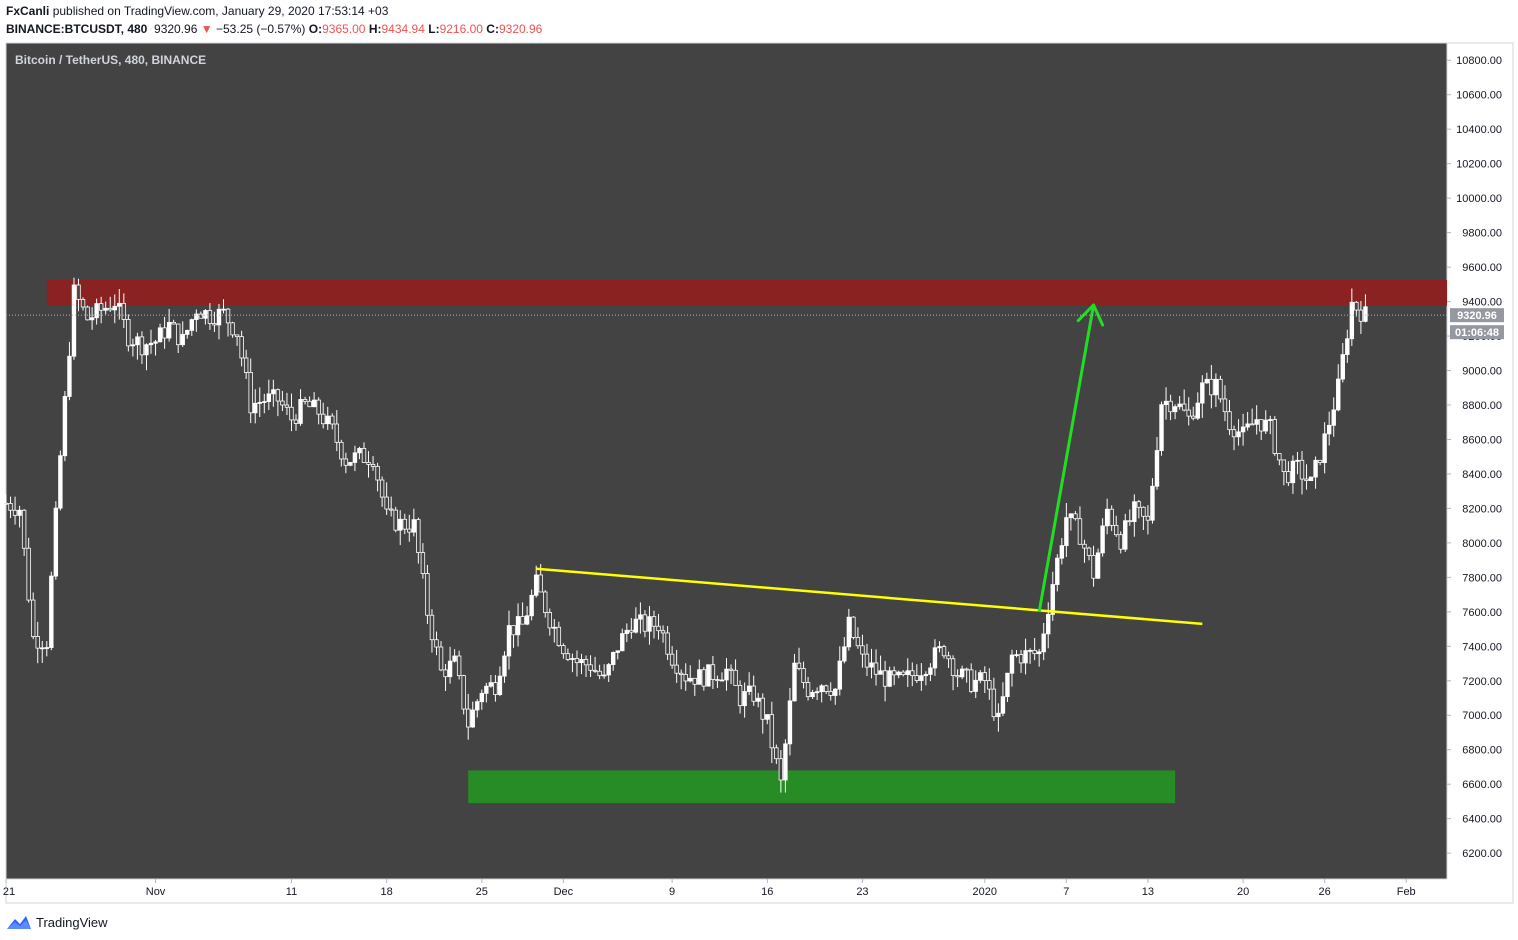 The height and width of the screenshot is (940, 1518). What do you see at coordinates (869, 596) in the screenshot?
I see `descending-trendline` at bounding box center [869, 596].